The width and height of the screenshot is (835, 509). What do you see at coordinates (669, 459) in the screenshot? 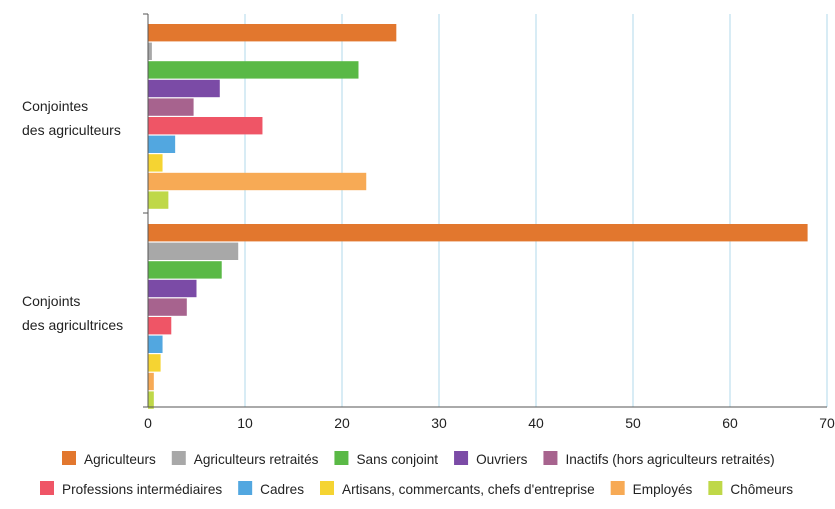
I see `legend-label: Inactifs (hors agriculteurs retraités)` at bounding box center [669, 459].